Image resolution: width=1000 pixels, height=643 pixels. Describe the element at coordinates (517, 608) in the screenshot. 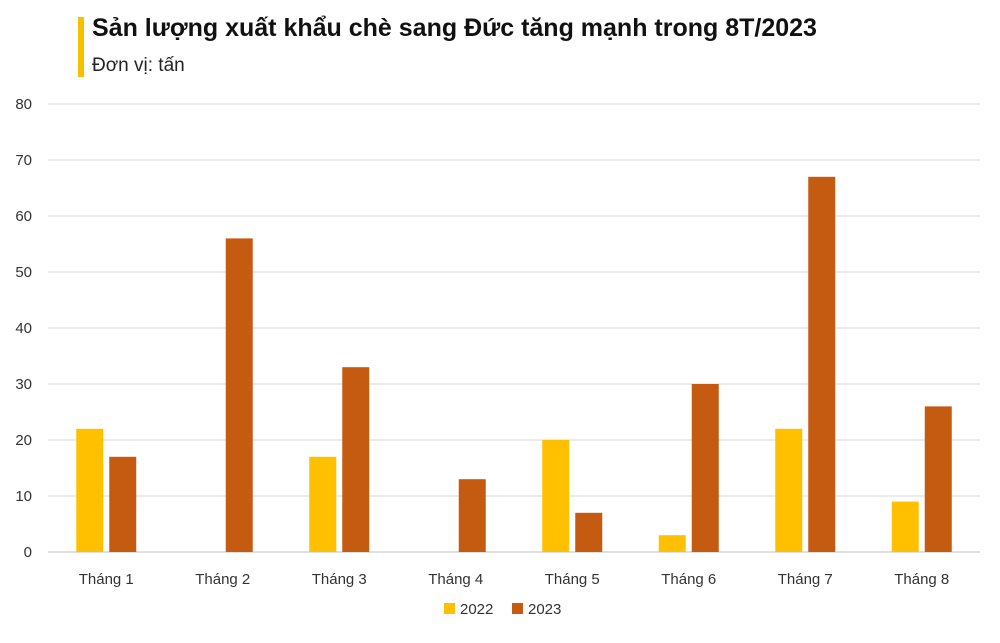

I see `legend-swatch-2023` at that location.